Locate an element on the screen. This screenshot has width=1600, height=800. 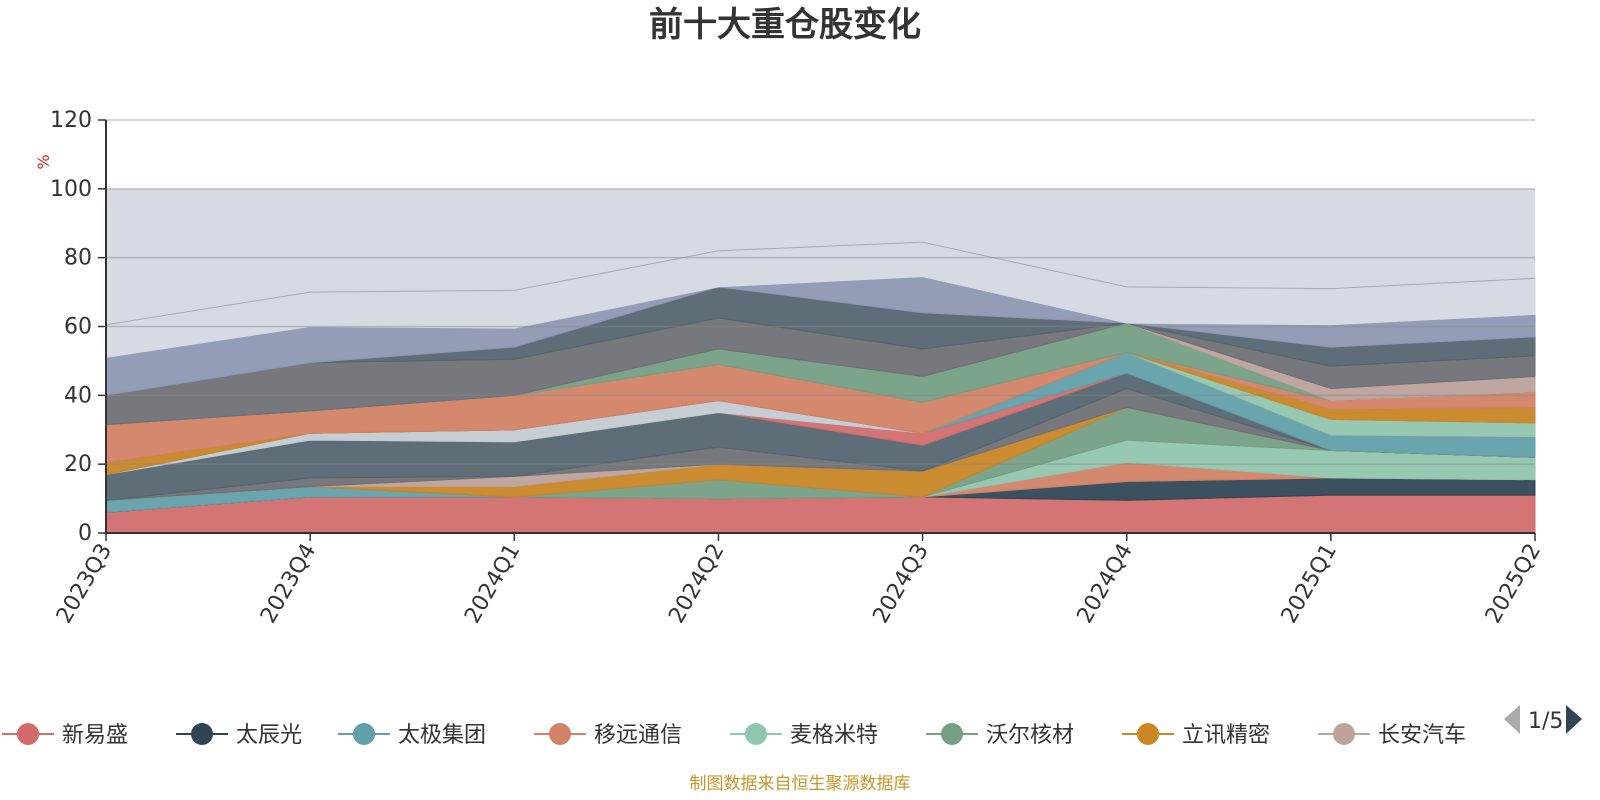
legend-label: 长安汽车 is located at coordinates (1422, 735).